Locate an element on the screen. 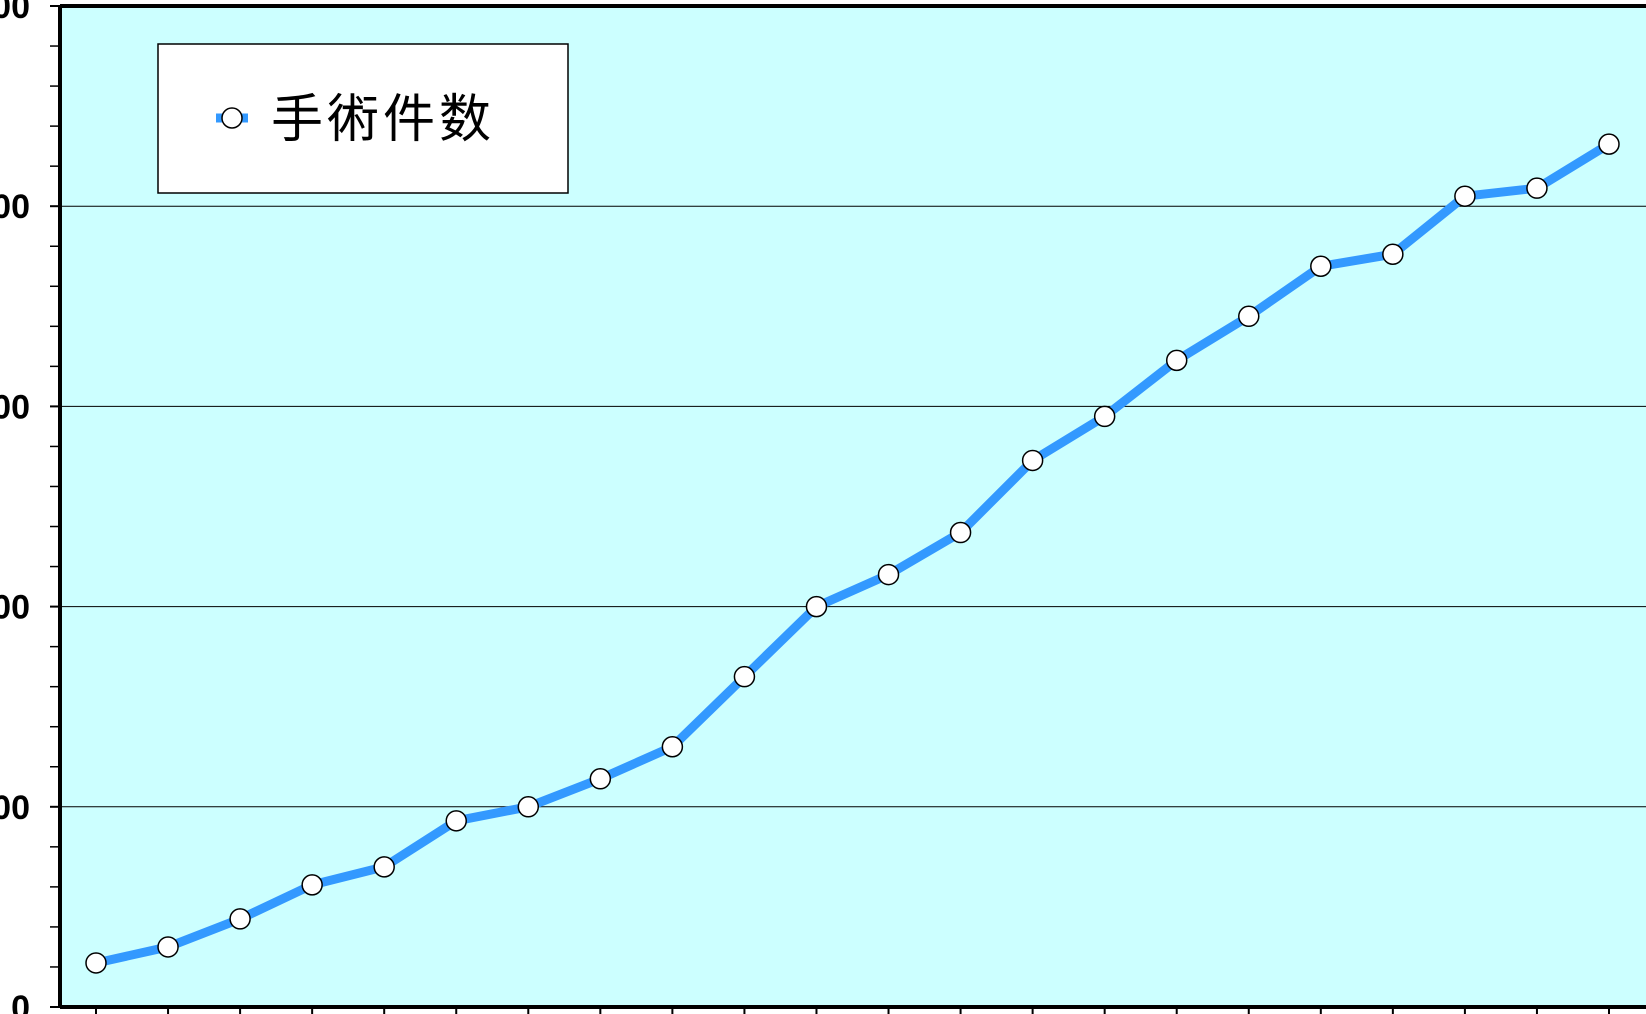  y-tick-label: 1000 is located at coordinates (15, 608).